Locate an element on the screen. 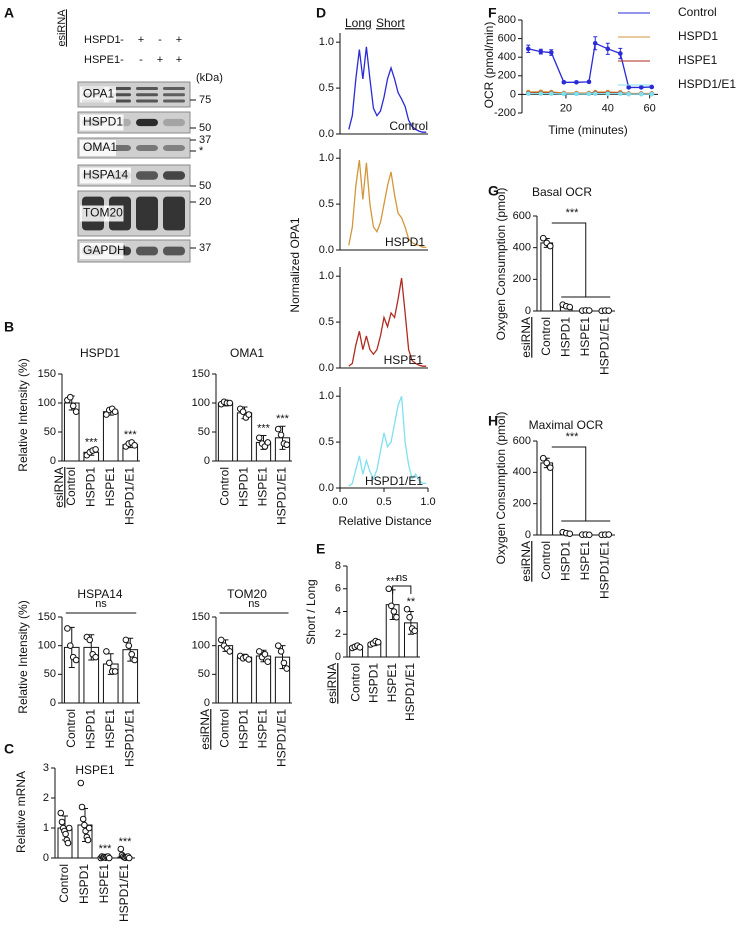  marker-label: 20 is located at coordinates (205, 202).